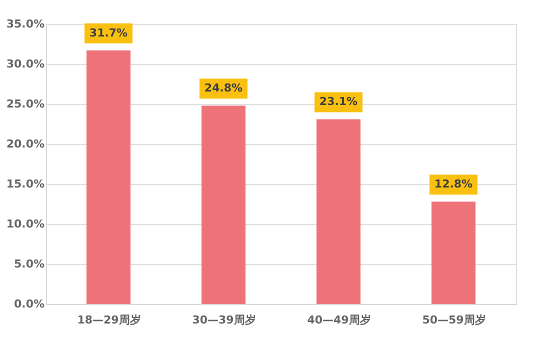  What do you see at coordinates (25, 184) in the screenshot?
I see `y-tick-label: 15.0%` at bounding box center [25, 184].